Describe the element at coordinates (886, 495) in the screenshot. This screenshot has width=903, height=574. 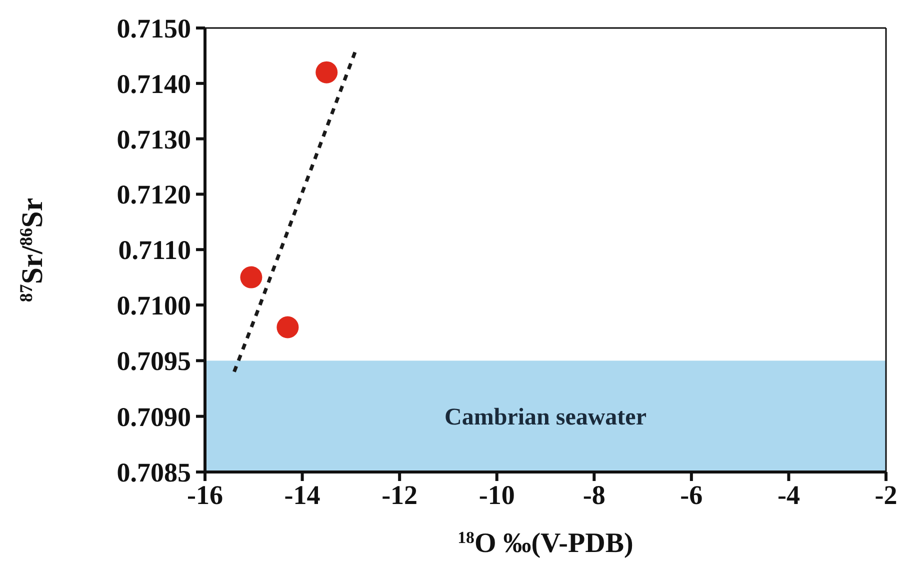
I see `x-tick-label: -2` at that location.